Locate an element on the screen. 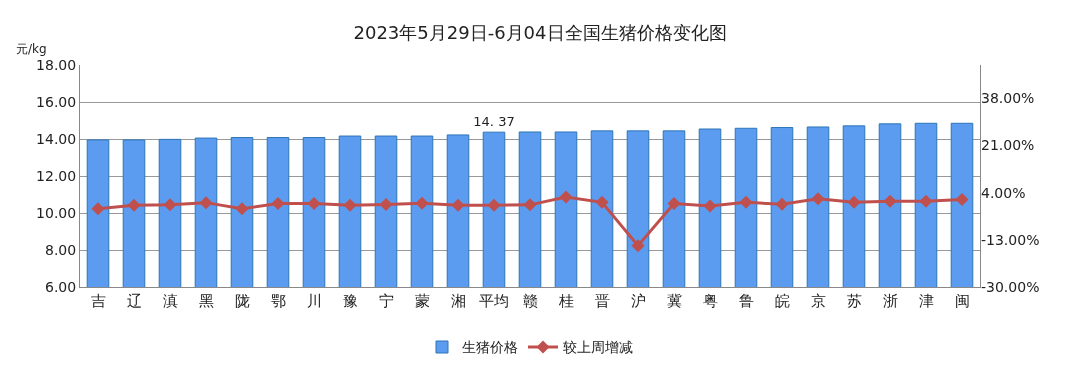  y2-tick-label: 21.00% is located at coordinates (1008, 145).